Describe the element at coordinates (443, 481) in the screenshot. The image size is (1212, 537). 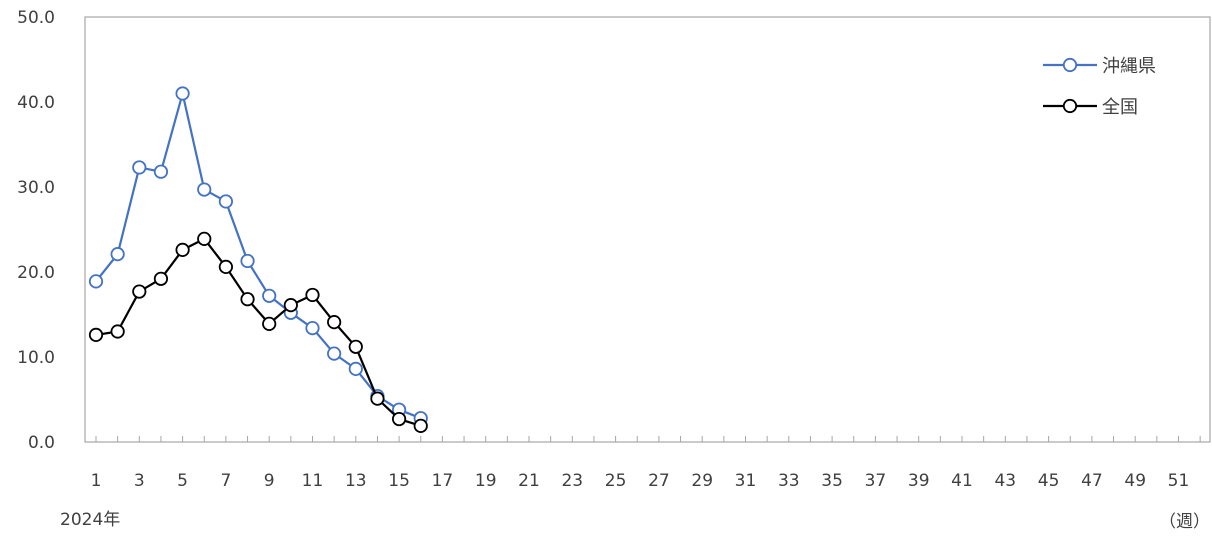
I see `x-tick-label: 17` at that location.